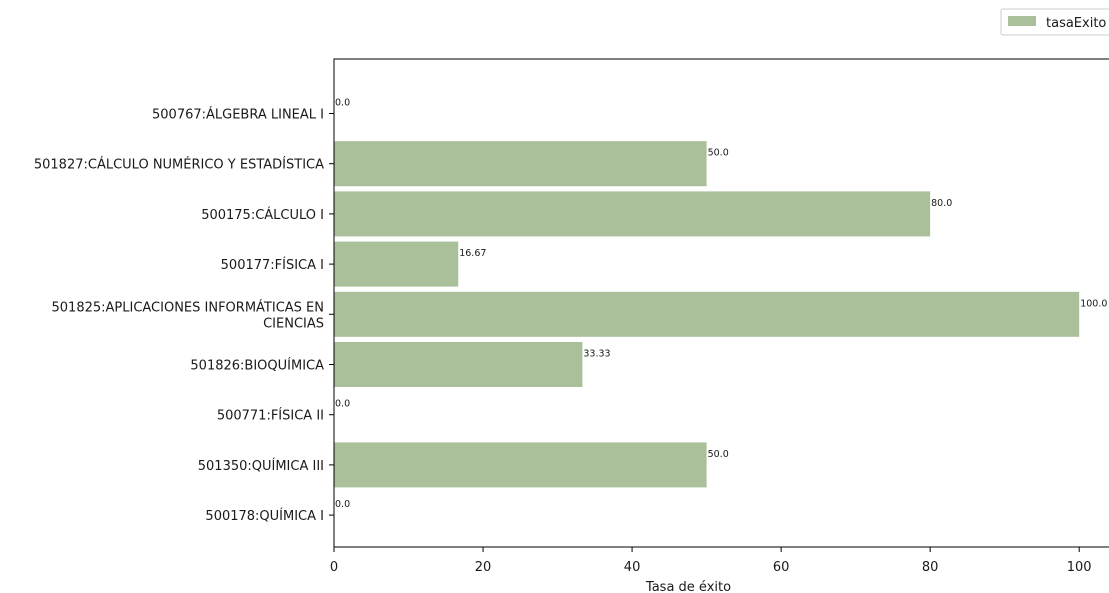  I want to click on x-axis-title: Tasa de éxito, so click(688, 586).